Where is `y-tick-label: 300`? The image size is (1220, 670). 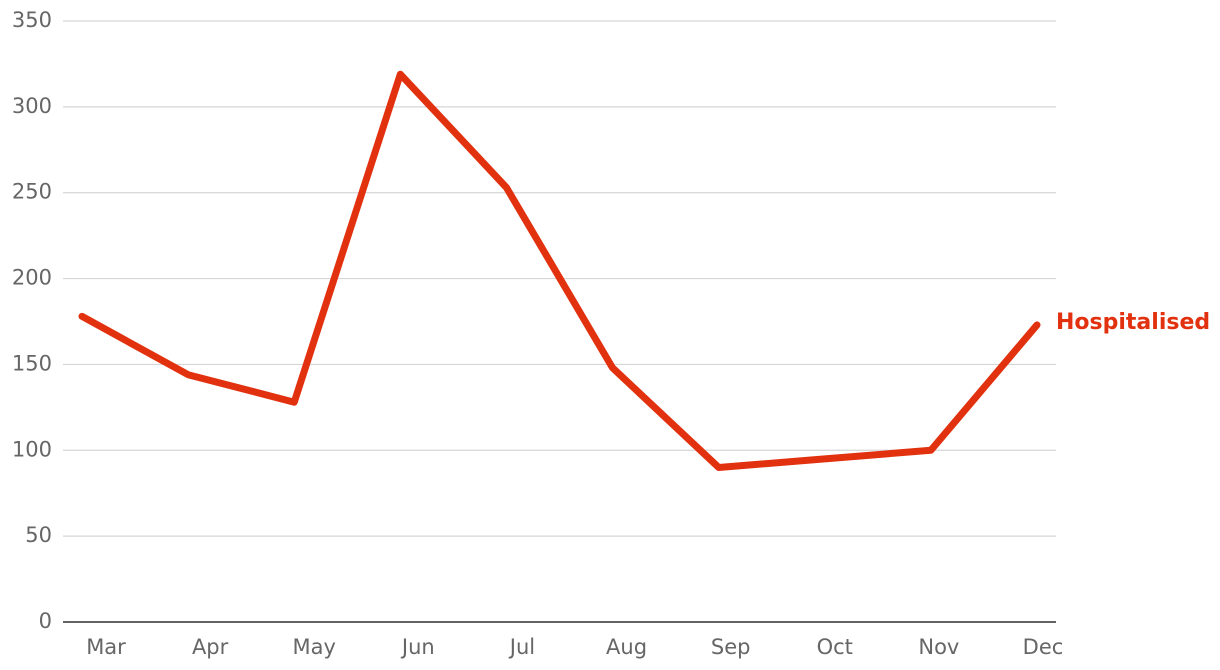 y-tick-label: 300 is located at coordinates (32, 106).